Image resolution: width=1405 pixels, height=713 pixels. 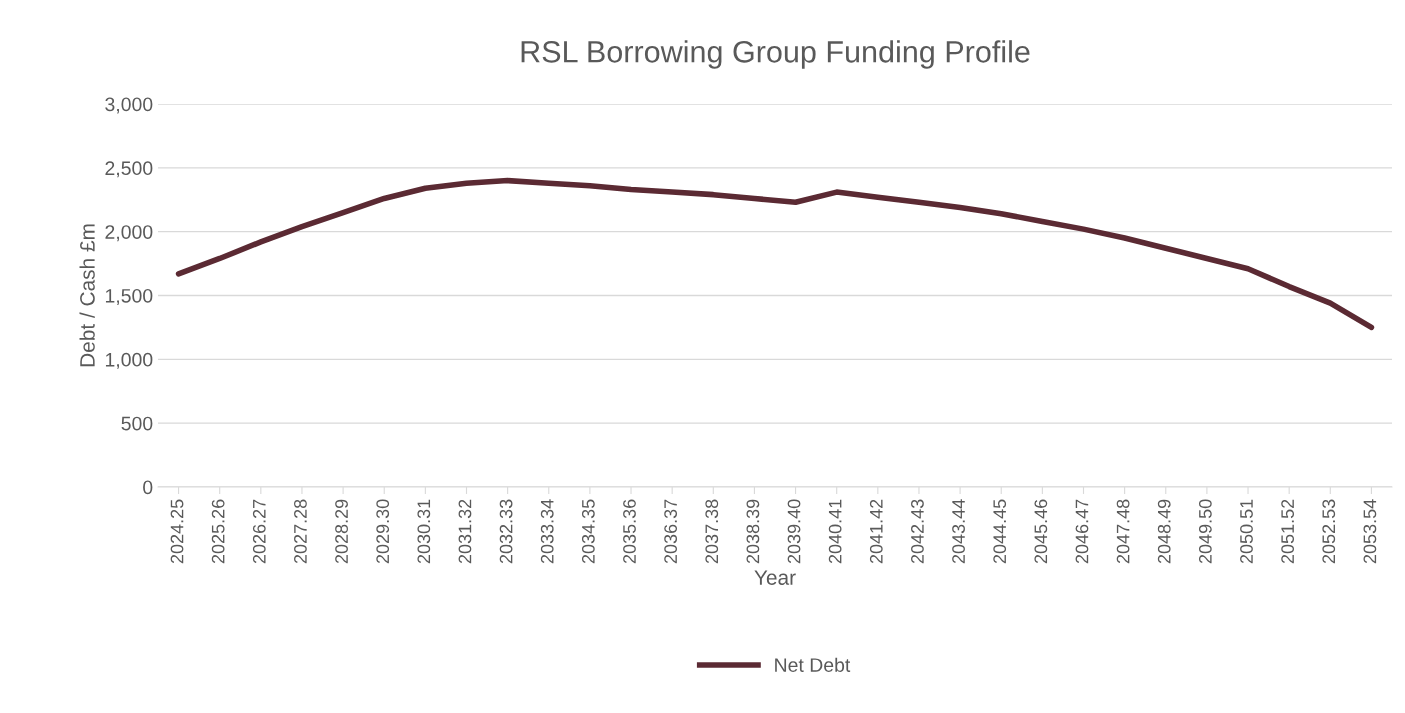 I want to click on x-tick-label: 2030.31, so click(x=424, y=531).